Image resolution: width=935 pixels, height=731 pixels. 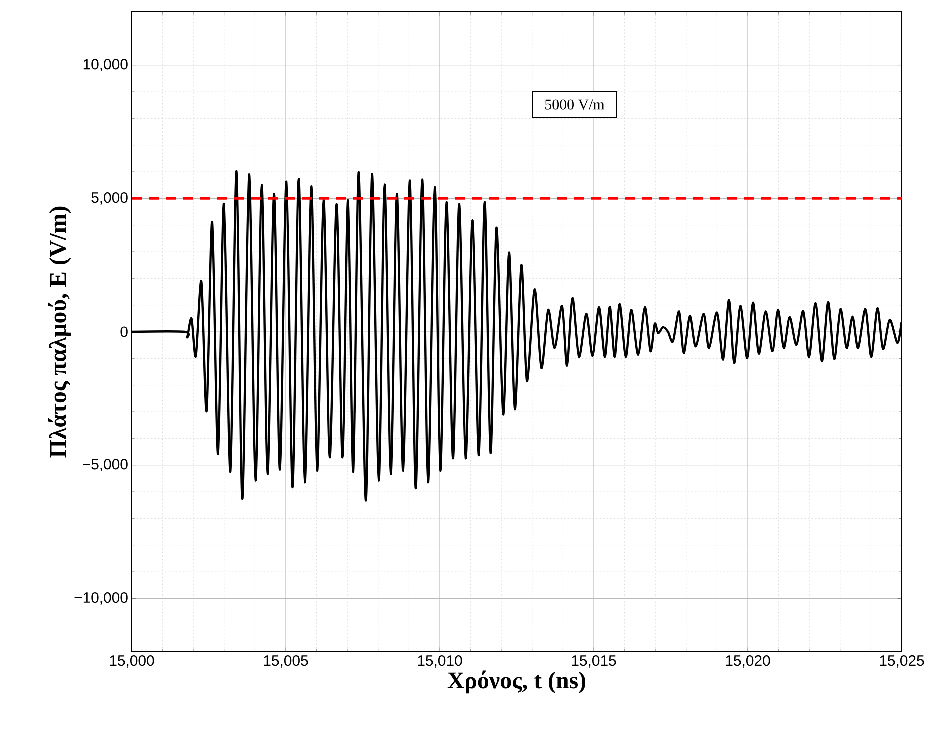 I want to click on y-axis-title: Πλάτος παλμού, E (V/m), so click(x=60, y=332).